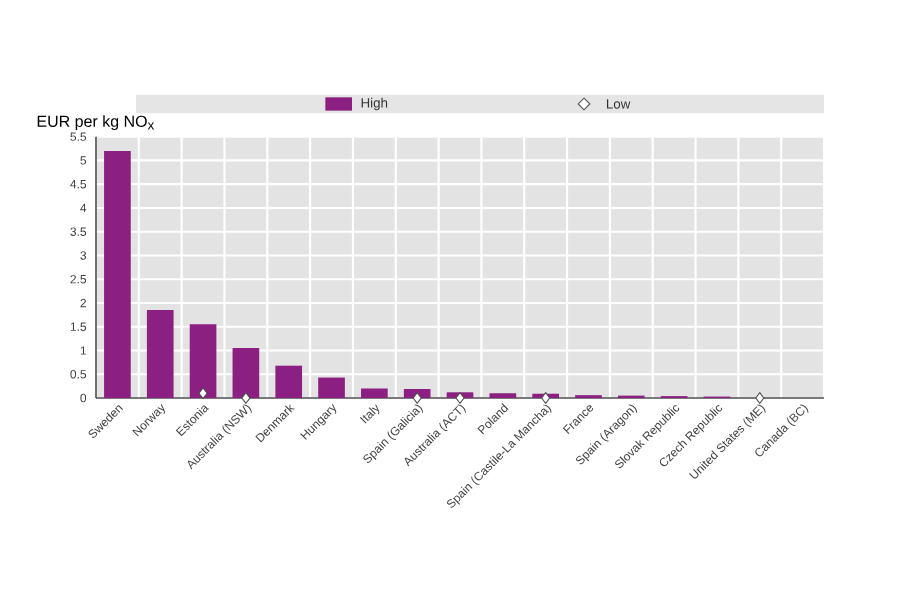 The width and height of the screenshot is (920, 600). I want to click on y-axis-title: EUR per kg NO$_{x}$, so click(96, 123).